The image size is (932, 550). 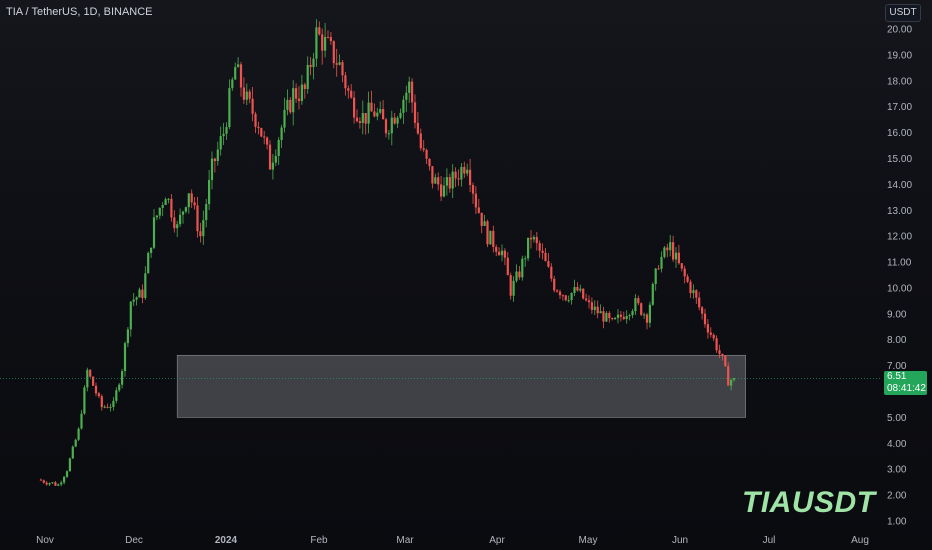 I want to click on symbol-watermark: TIAUSDT, so click(x=809, y=502).